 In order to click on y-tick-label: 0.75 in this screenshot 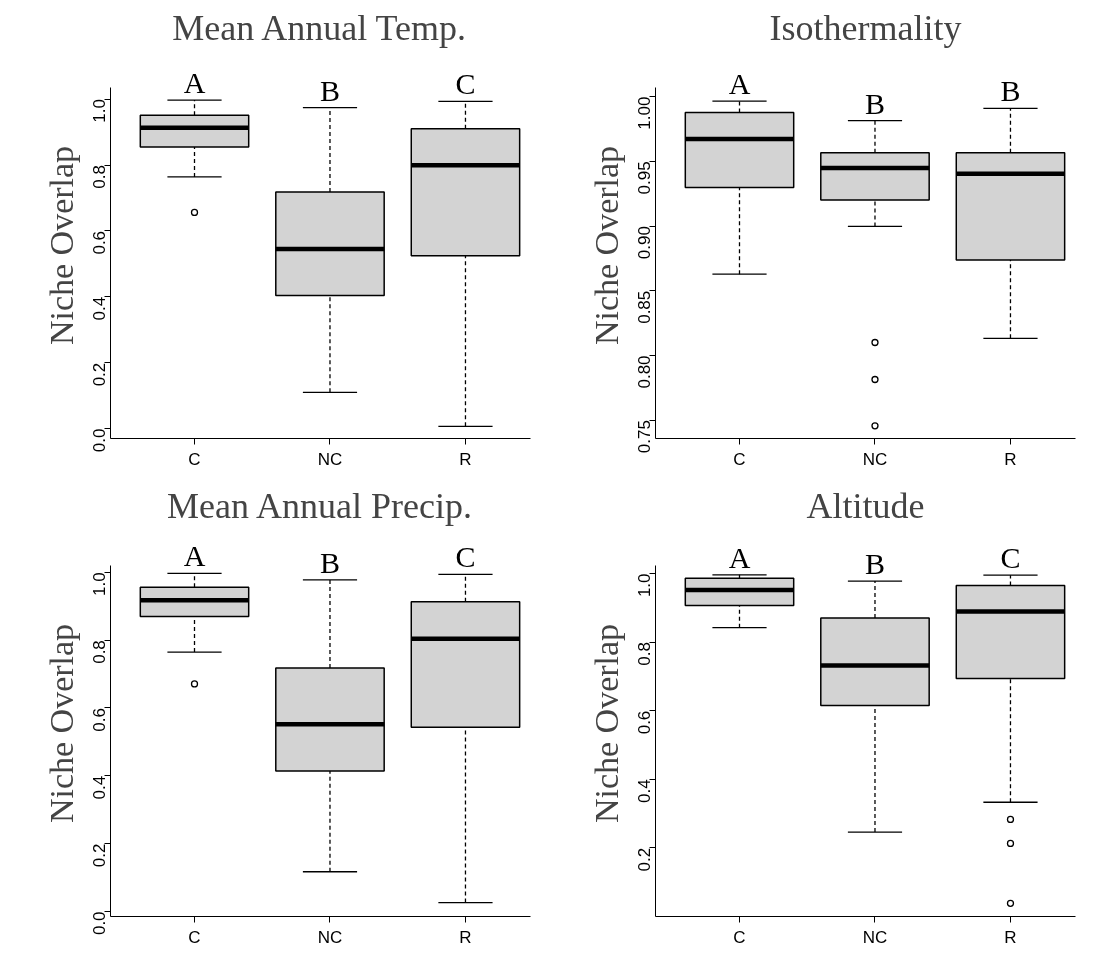, I will do `click(645, 437)`.